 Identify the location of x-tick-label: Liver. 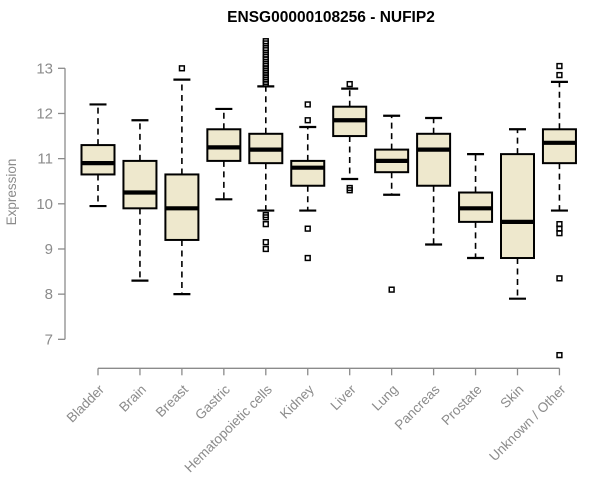
(344, 397).